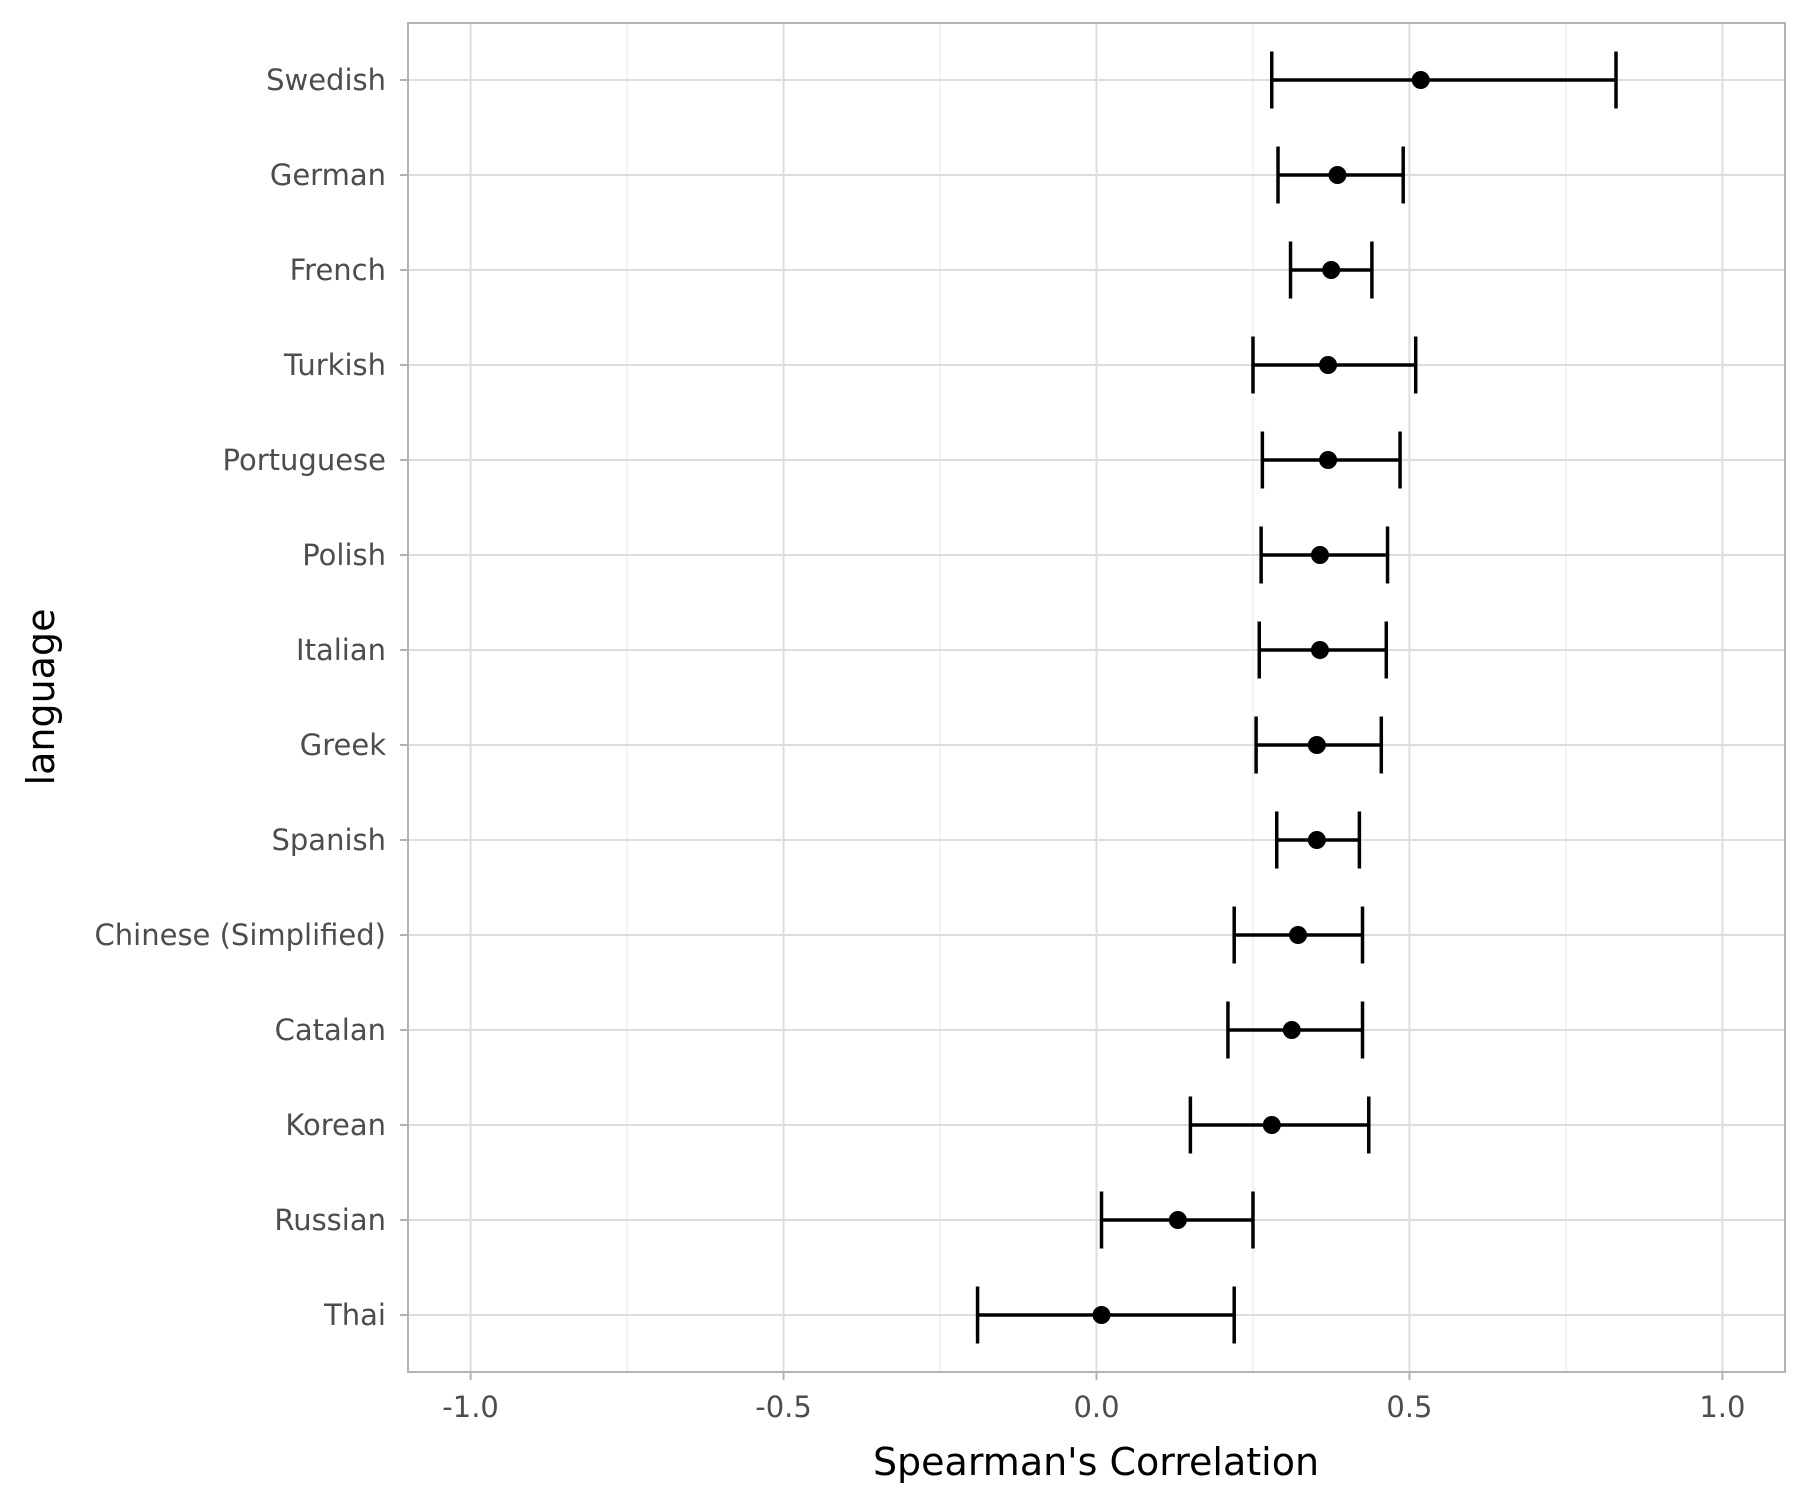 The width and height of the screenshot is (1800, 1500). Describe the element at coordinates (326, 80) in the screenshot. I see `y-tick-label: Swedish` at that location.